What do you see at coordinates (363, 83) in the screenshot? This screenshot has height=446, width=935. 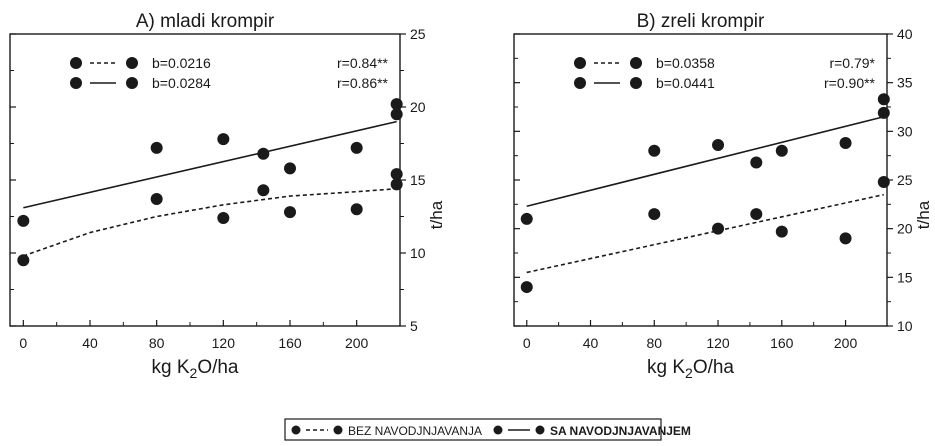 I see `r-label: r=0.86**` at bounding box center [363, 83].